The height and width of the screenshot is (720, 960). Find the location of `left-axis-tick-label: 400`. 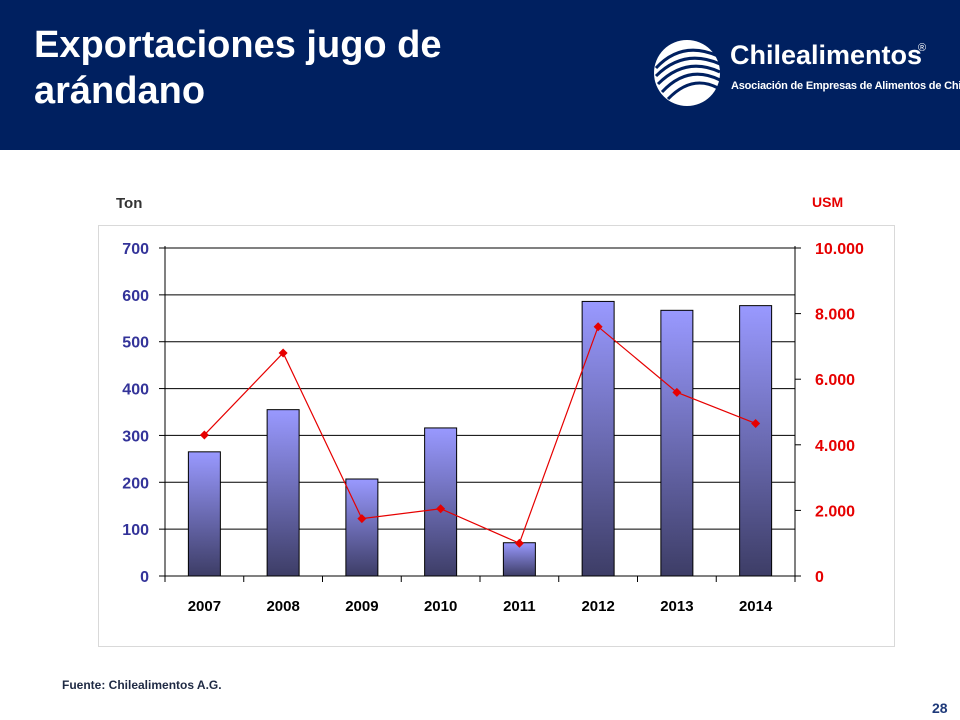

left-axis-tick-label: 400 is located at coordinates (135, 390).